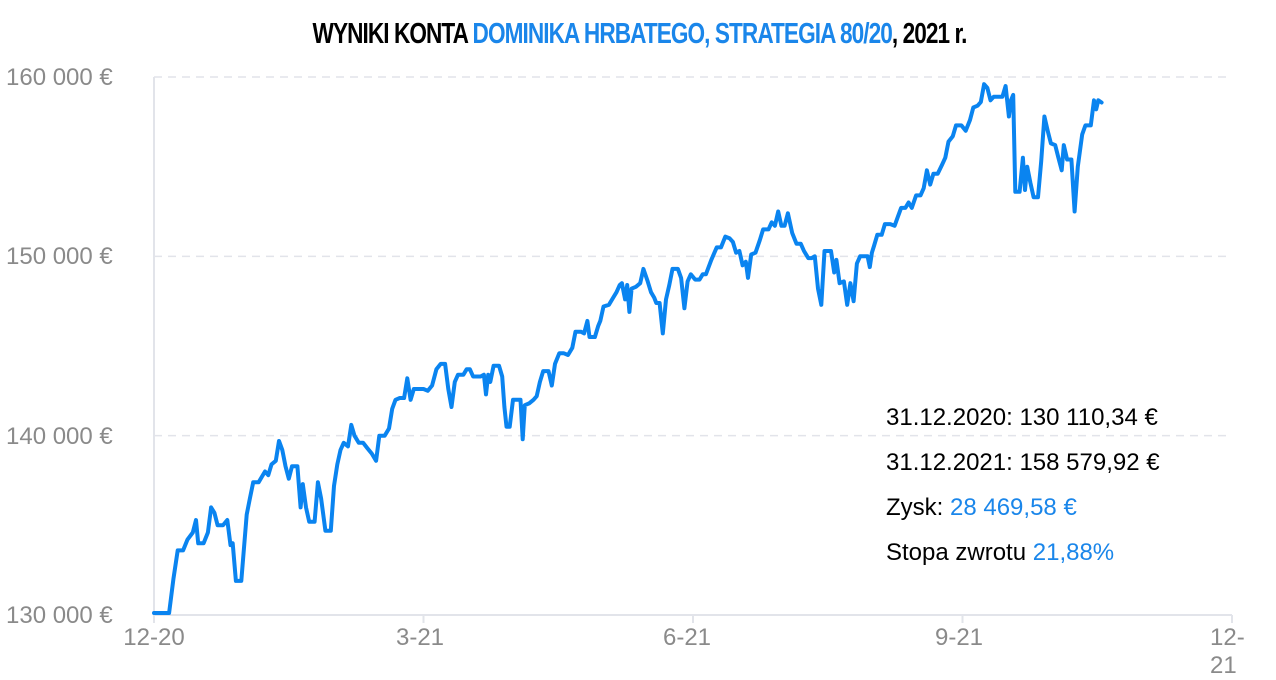 The height and width of the screenshot is (680, 1276). I want to click on x-tick-6-21: 6-21, so click(687, 637).